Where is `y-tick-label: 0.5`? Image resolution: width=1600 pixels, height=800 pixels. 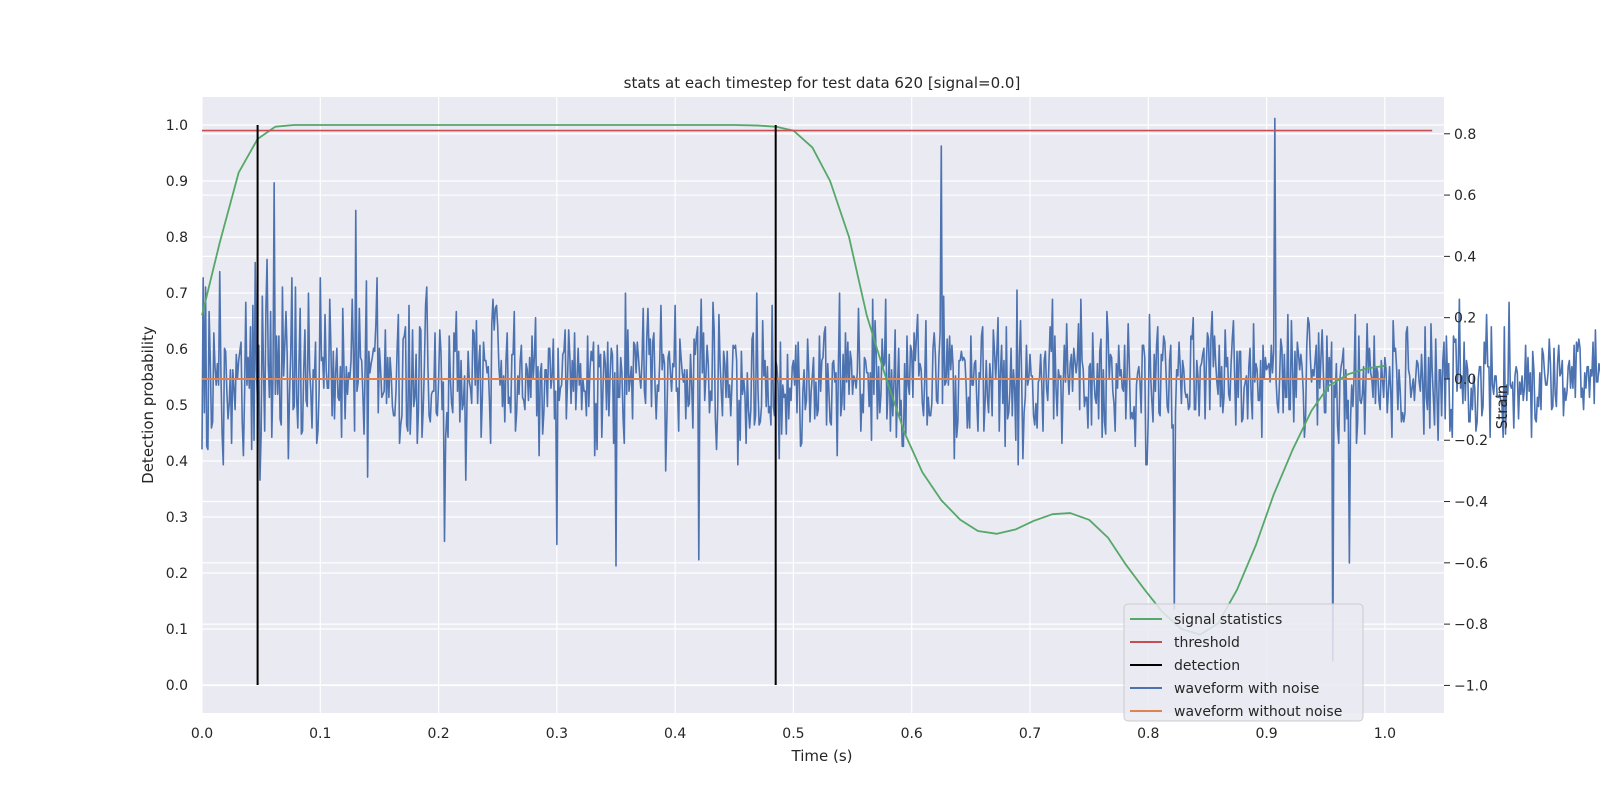
y-tick-label: 0.5 is located at coordinates (177, 406).